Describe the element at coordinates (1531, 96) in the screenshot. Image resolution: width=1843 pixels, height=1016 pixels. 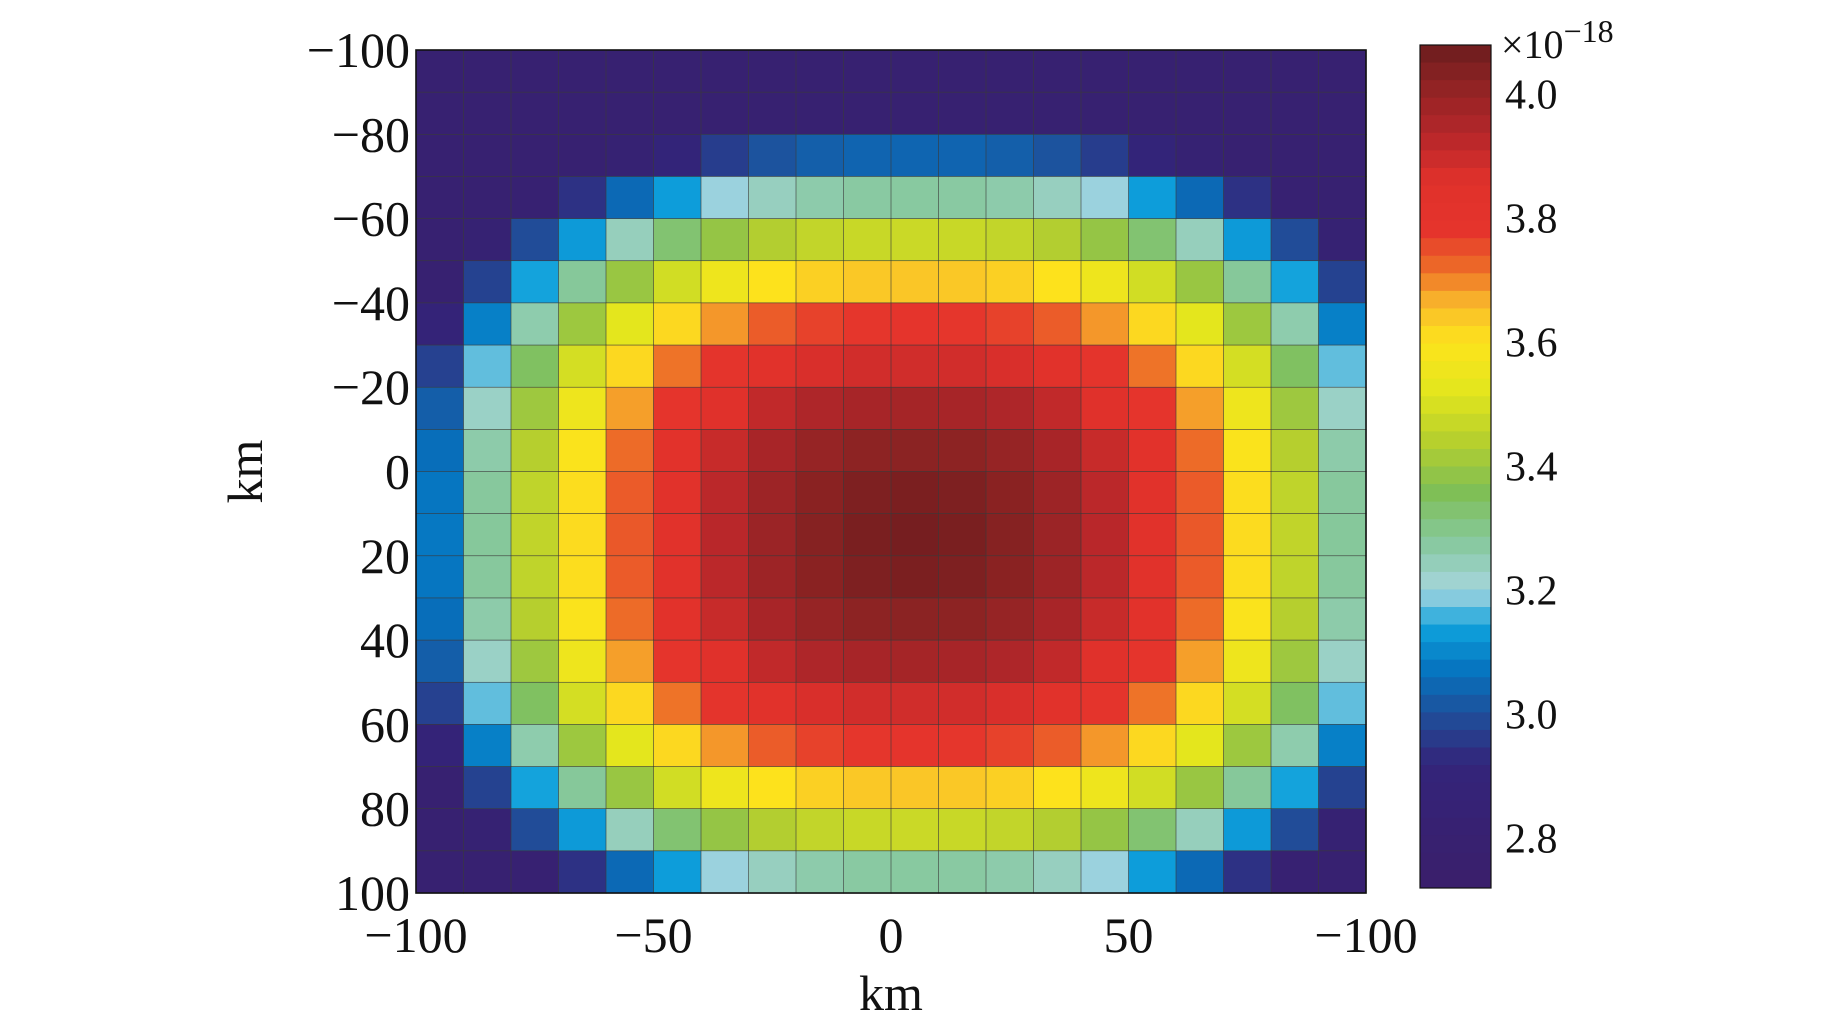
I see `colorbar-tick-label: 4.0` at that location.